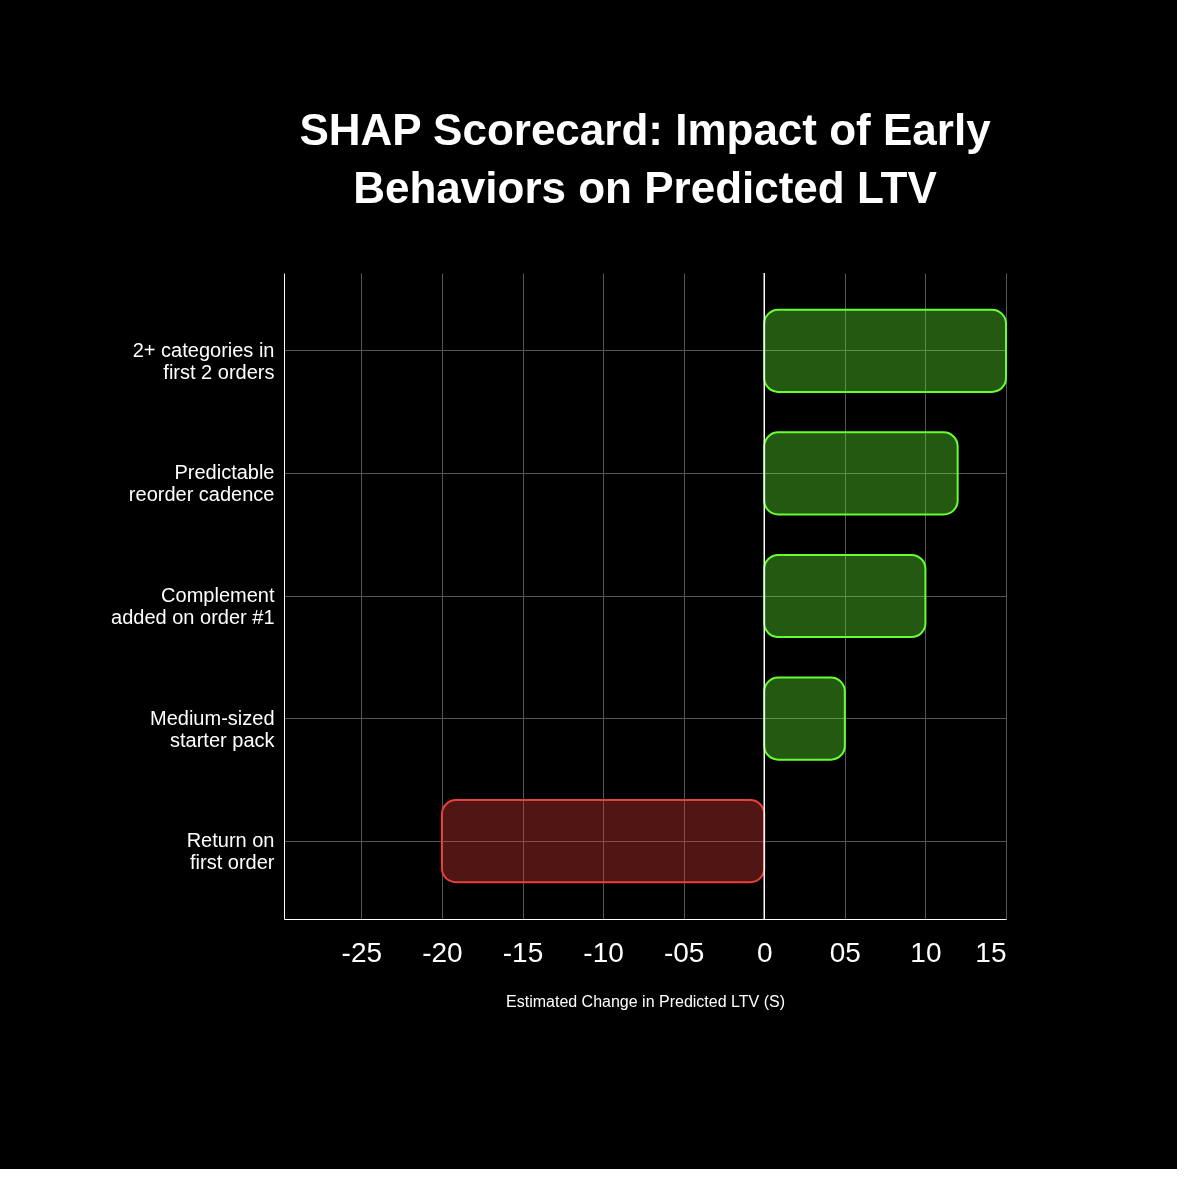  What do you see at coordinates (991, 952) in the screenshot?
I see `x-tick-label: 15` at bounding box center [991, 952].